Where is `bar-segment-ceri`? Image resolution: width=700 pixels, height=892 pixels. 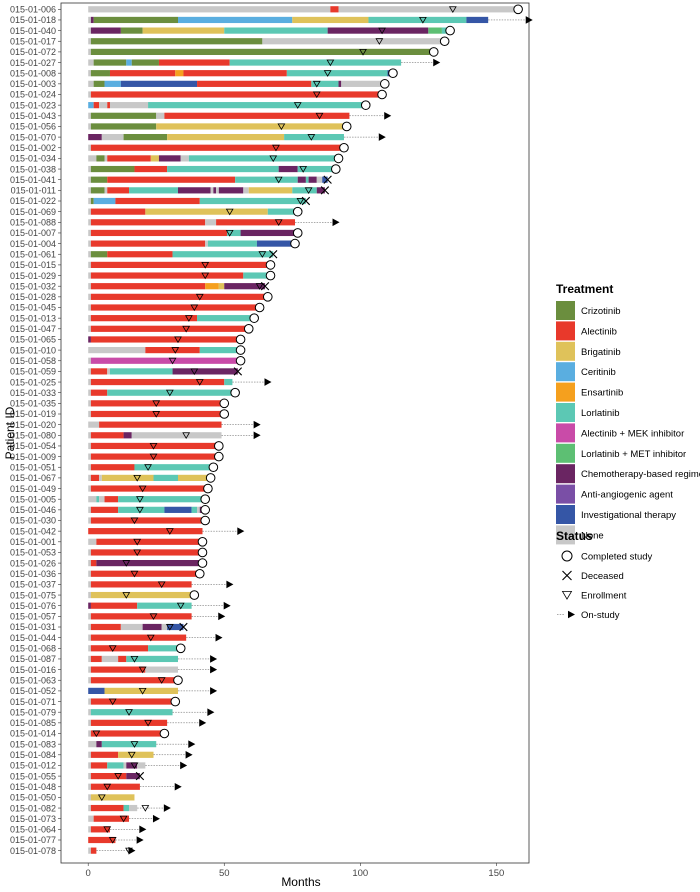 bar-segment-ceri is located at coordinates (129, 62).